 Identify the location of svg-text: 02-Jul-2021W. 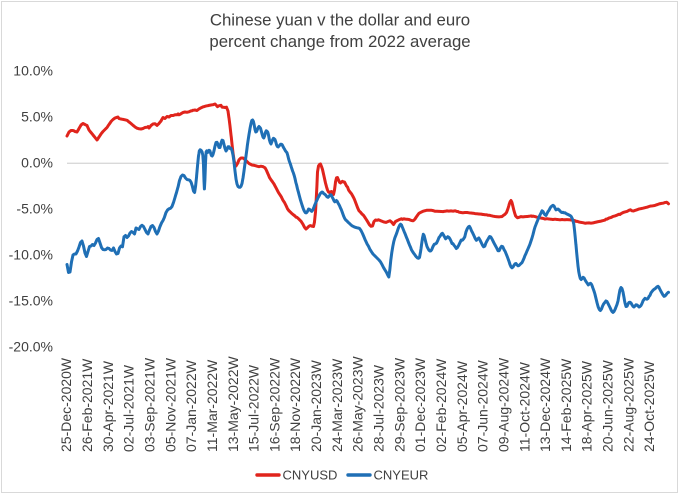
(129, 408).